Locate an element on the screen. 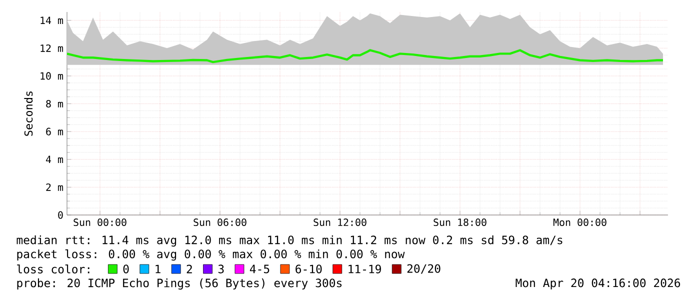 The image size is (697, 297). text: packet loss: 0.00 % avg 0.00 % max 0.00 % min 0.00 % now is located at coordinates (211, 255).